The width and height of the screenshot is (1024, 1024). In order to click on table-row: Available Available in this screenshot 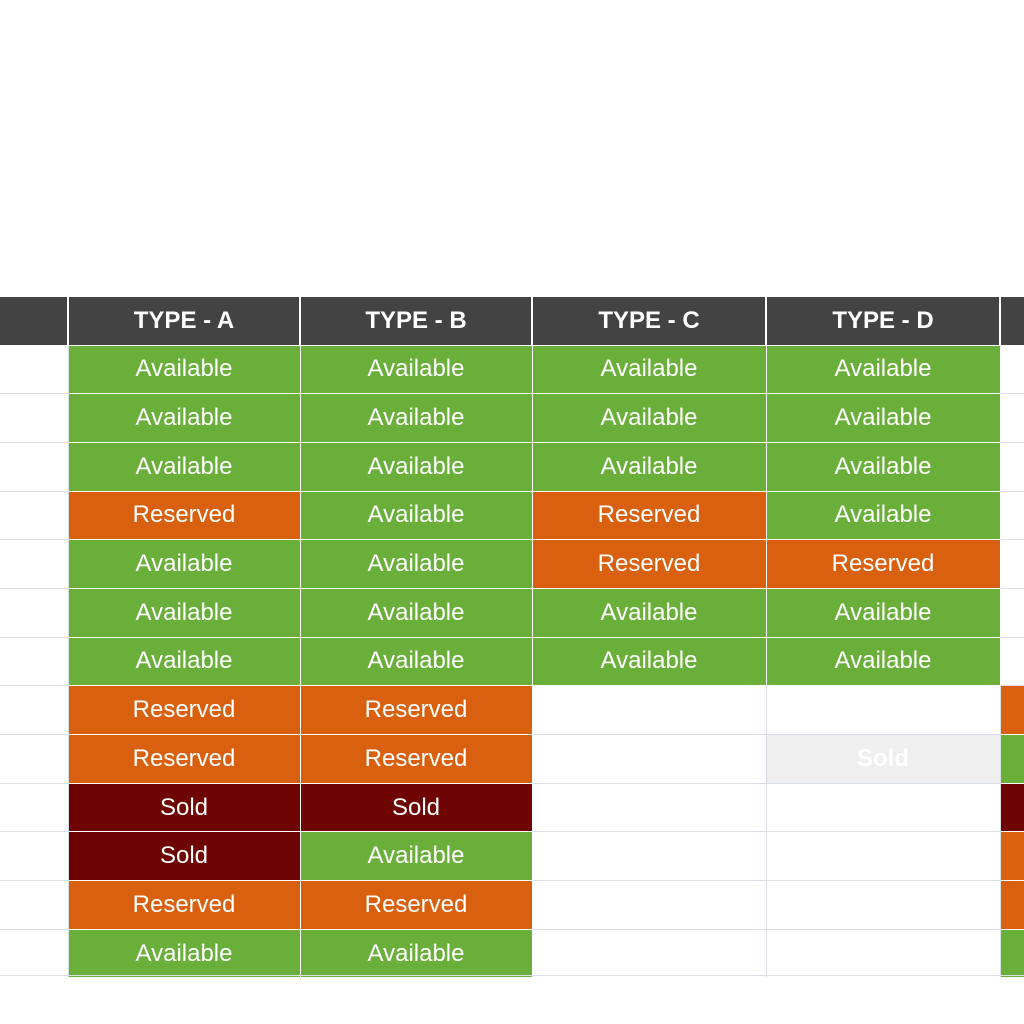, I will do `click(512, 952)`.